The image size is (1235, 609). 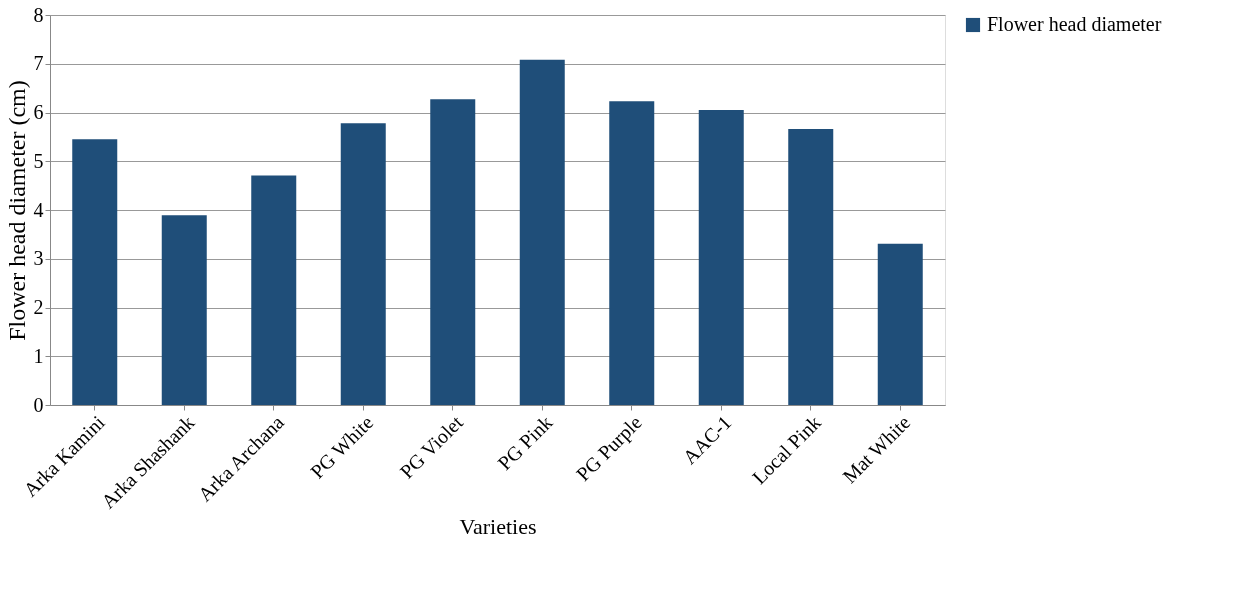 What do you see at coordinates (38, 14) in the screenshot?
I see `y-tick-label: 8` at bounding box center [38, 14].